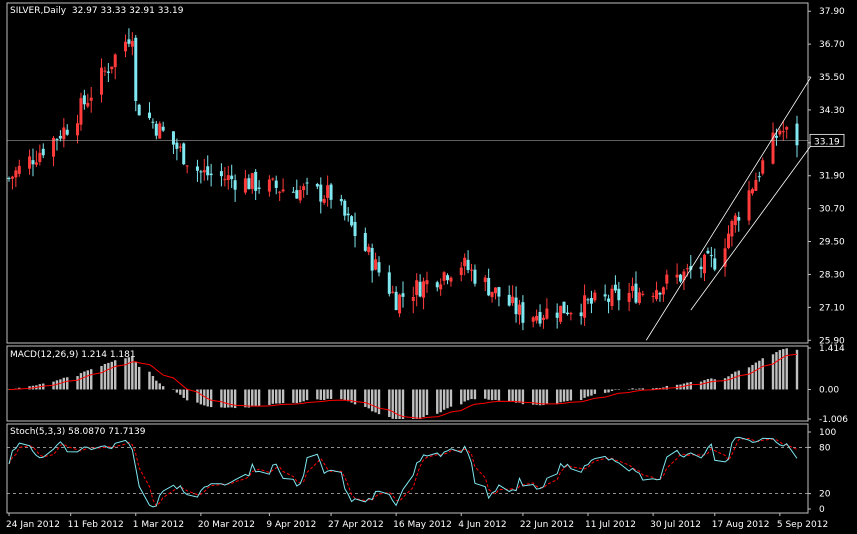  What do you see at coordinates (407, 472) in the screenshot?
I see `stochastic-panel` at bounding box center [407, 472].